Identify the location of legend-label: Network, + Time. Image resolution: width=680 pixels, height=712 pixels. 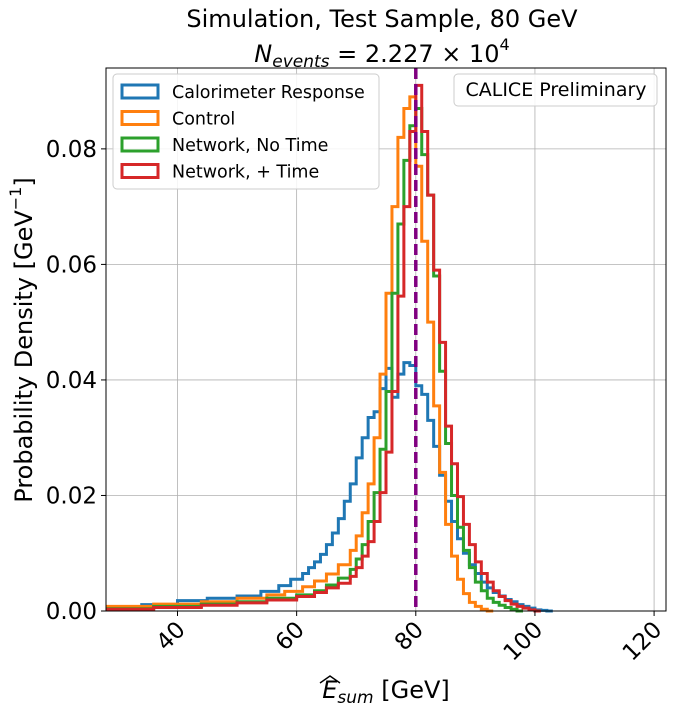
(245, 173).